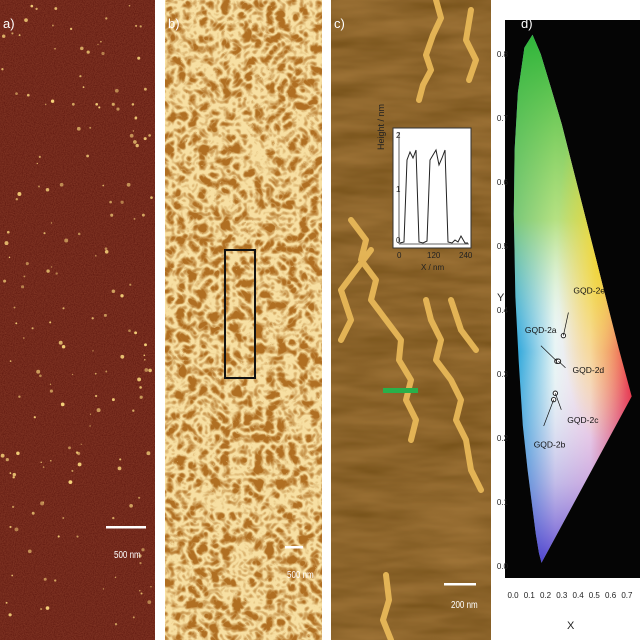 This screenshot has width=640, height=640. I want to click on x-tick-label: 0.3, so click(562, 595).